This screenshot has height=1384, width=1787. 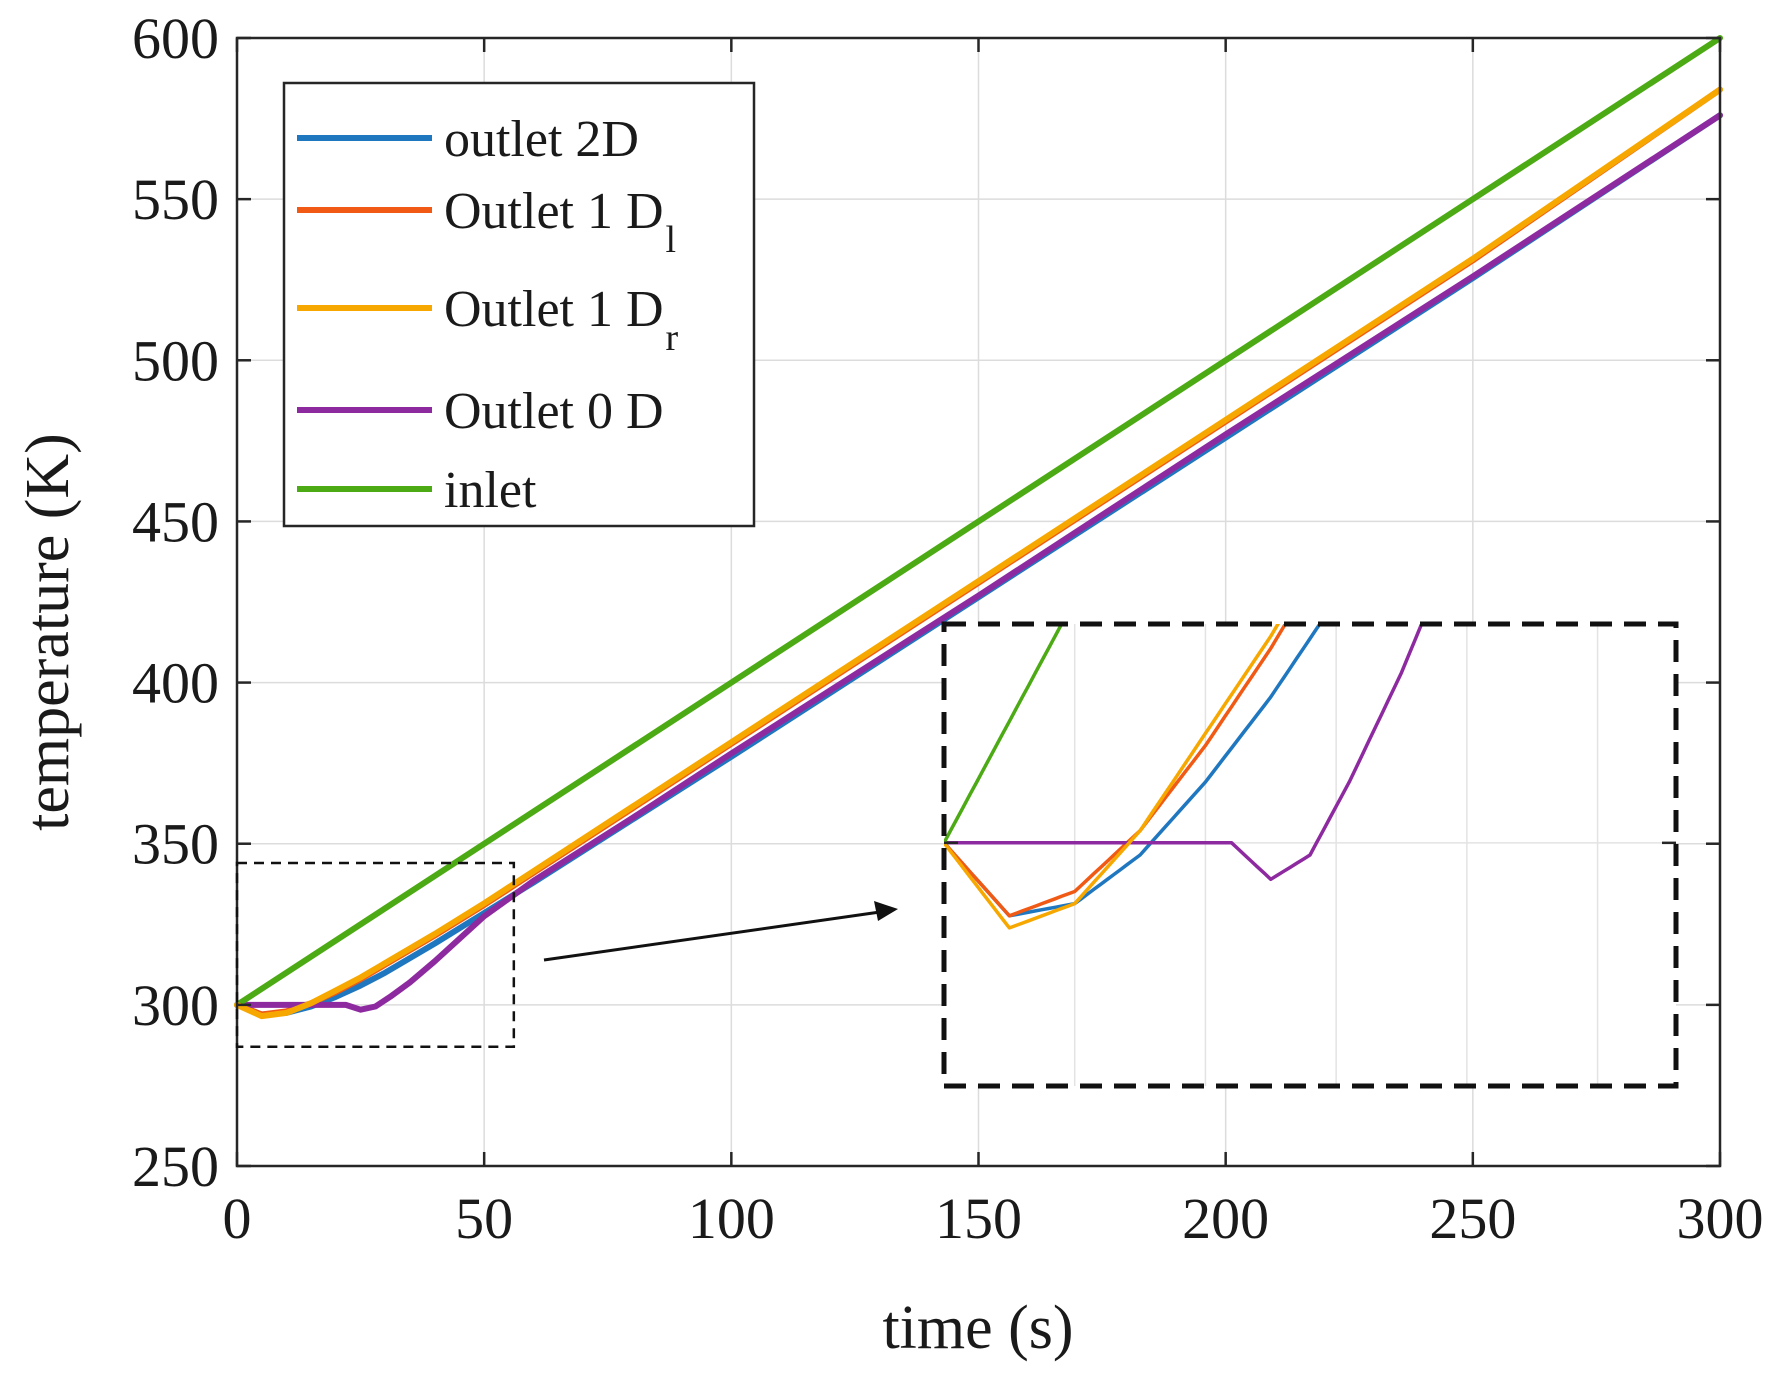 I want to click on x-tick-label-150: 150, so click(x=978, y=1218).